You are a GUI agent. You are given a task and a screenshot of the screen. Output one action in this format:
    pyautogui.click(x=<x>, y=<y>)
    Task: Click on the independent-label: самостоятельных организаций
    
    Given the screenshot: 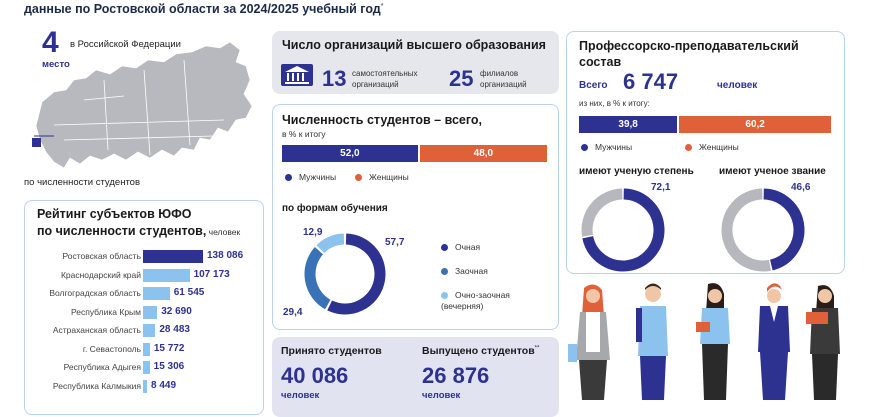 What is the action you would take?
    pyautogui.click(x=385, y=79)
    